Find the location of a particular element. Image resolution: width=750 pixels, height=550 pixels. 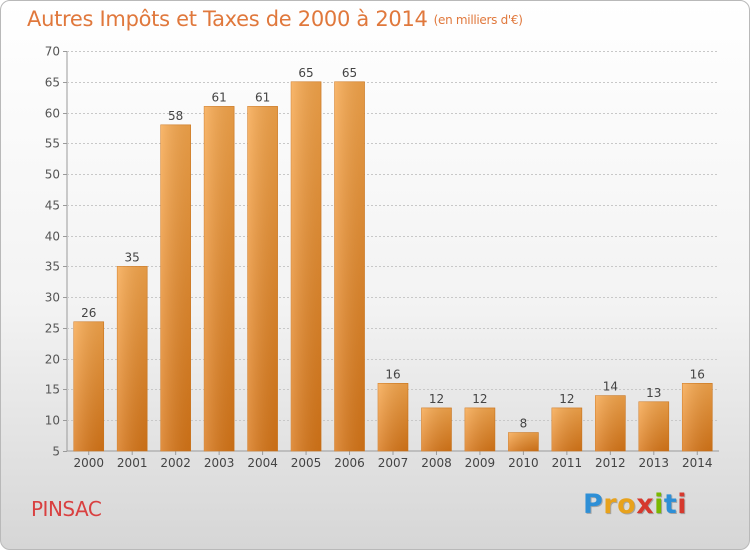

x-tick-label-2009: 2009 is located at coordinates (480, 463).